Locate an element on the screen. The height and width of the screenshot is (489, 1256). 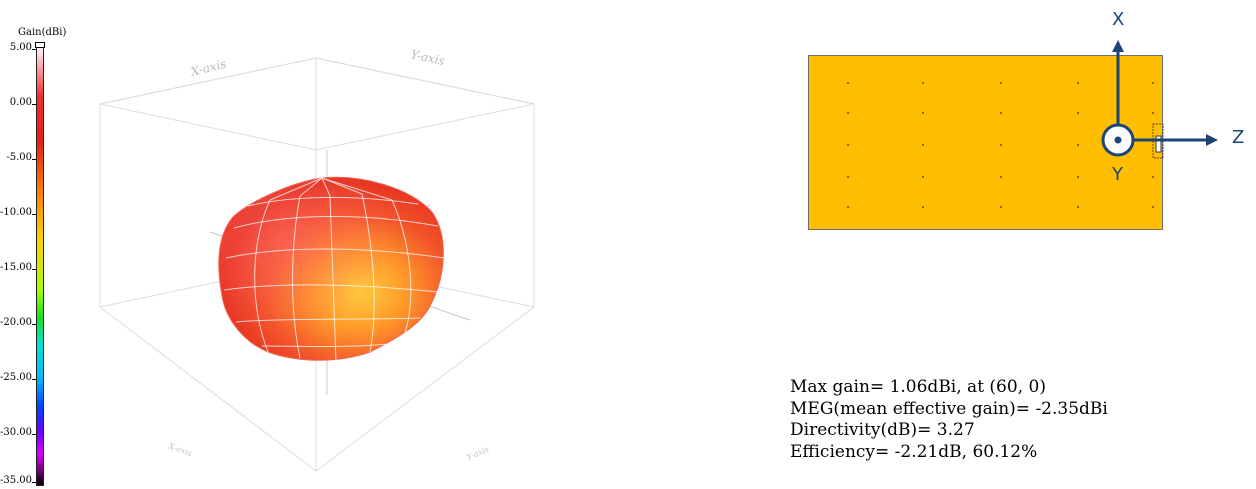
cube-axis-label-x-bottom: X-axis is located at coordinates (179, 449).